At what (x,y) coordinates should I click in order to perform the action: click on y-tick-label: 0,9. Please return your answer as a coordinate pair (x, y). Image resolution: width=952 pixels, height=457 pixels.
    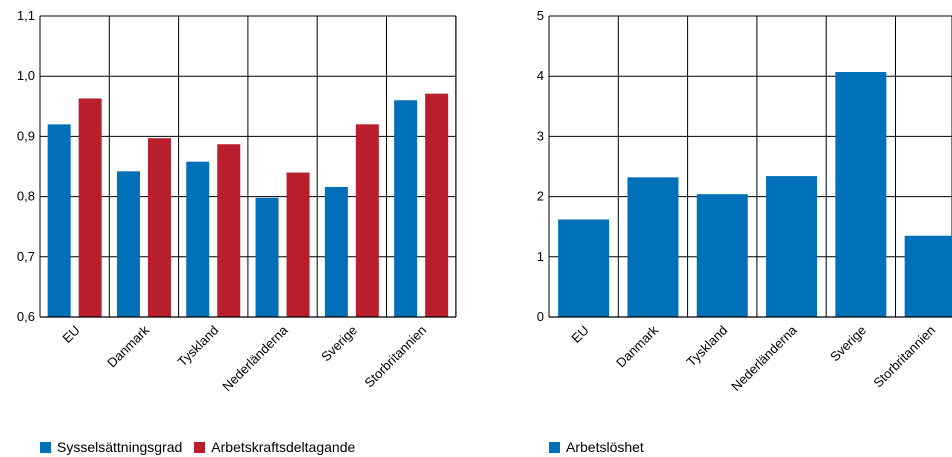
    Looking at the image, I should click on (26, 135).